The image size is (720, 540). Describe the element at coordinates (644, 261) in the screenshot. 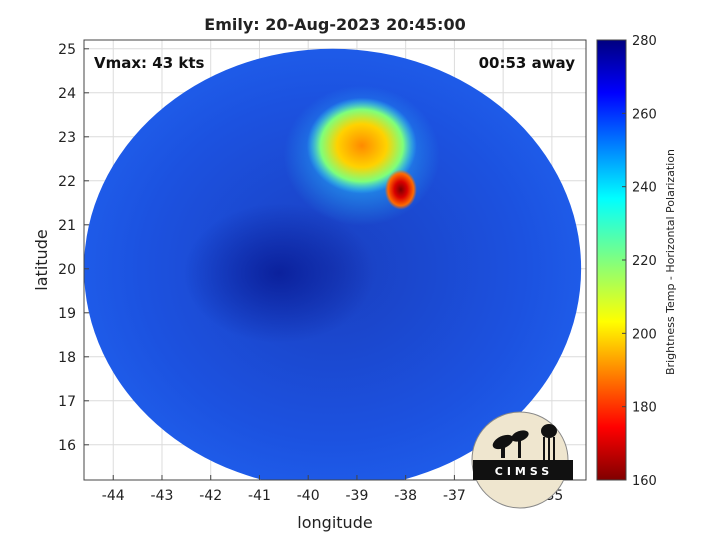

I see `colorbar-tick-label-3: 220` at that location.